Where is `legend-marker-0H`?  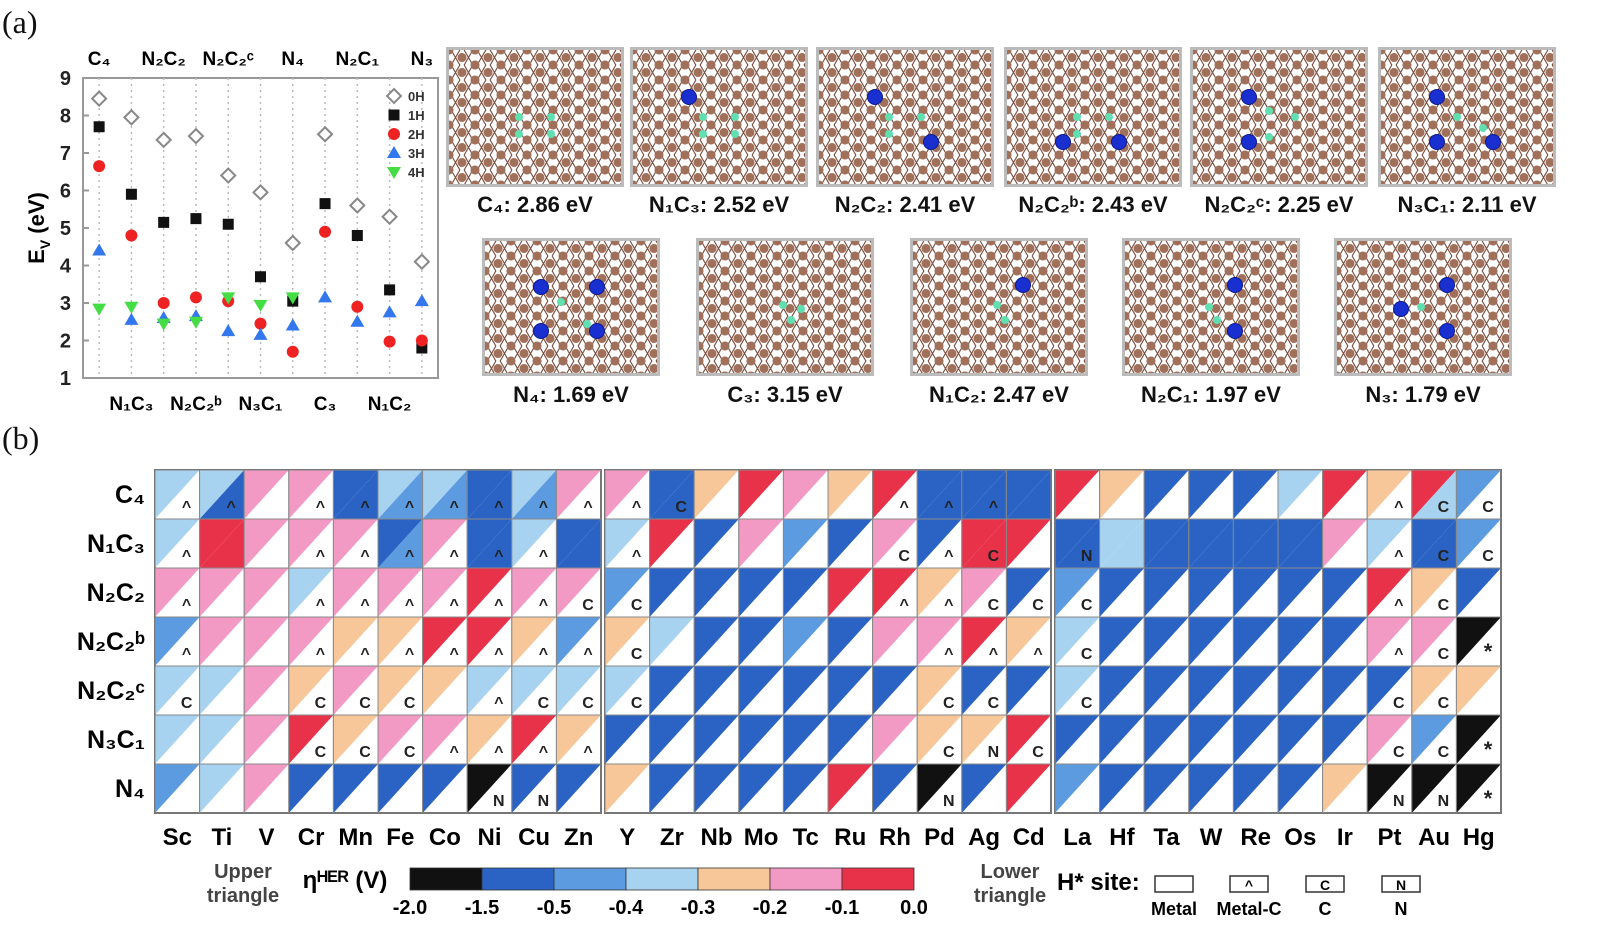 legend-marker-0H is located at coordinates (394, 96).